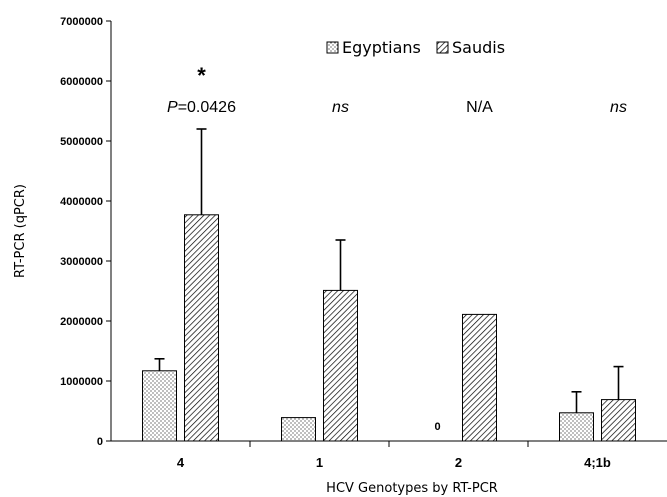  I want to click on y-tick-label: 3000000, so click(81, 262).